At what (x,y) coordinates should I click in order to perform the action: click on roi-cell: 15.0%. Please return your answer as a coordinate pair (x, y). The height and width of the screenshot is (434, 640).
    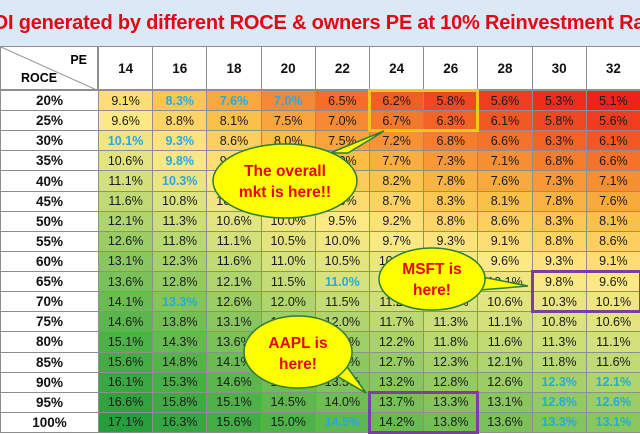
    Looking at the image, I should click on (288, 422).